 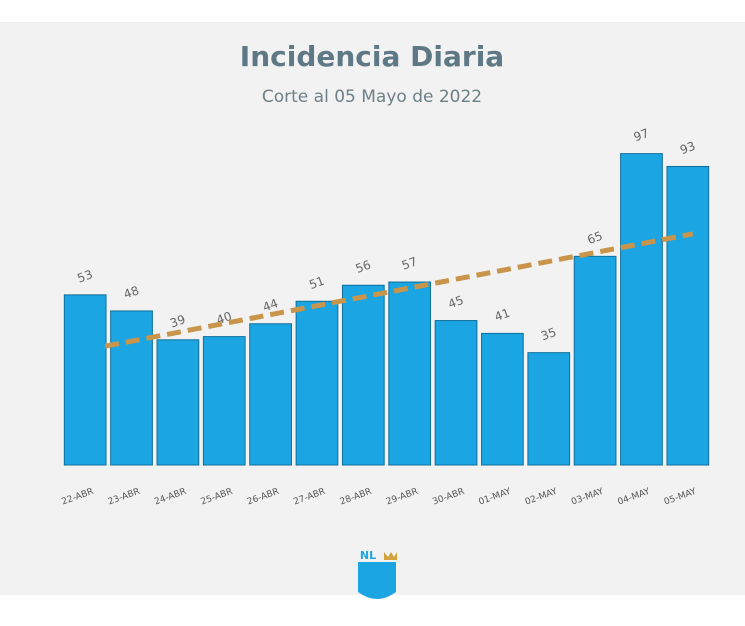 I want to click on trend-line, so click(x=399, y=290).